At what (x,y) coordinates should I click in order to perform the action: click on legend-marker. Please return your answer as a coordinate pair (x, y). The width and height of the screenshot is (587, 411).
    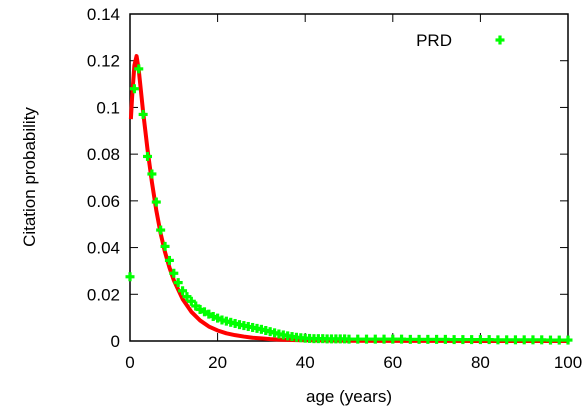
    Looking at the image, I should click on (500, 40).